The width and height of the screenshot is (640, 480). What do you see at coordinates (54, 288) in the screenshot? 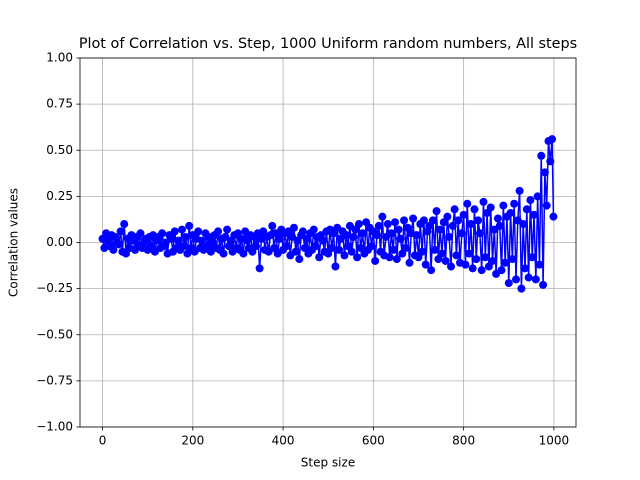
I see `y-tick-label: −0.25` at bounding box center [54, 288].